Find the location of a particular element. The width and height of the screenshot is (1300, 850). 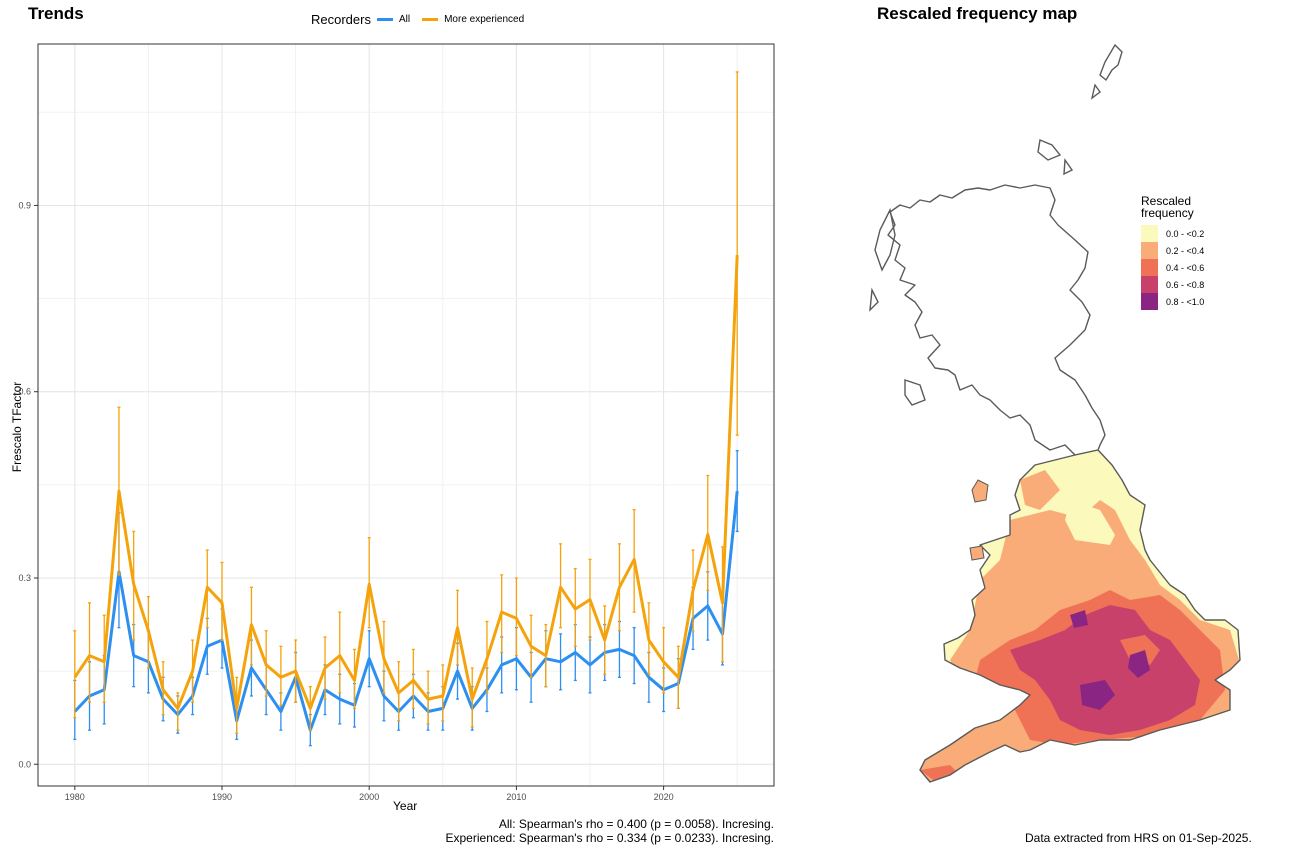

hebrides-outline is located at coordinates (882, 259).